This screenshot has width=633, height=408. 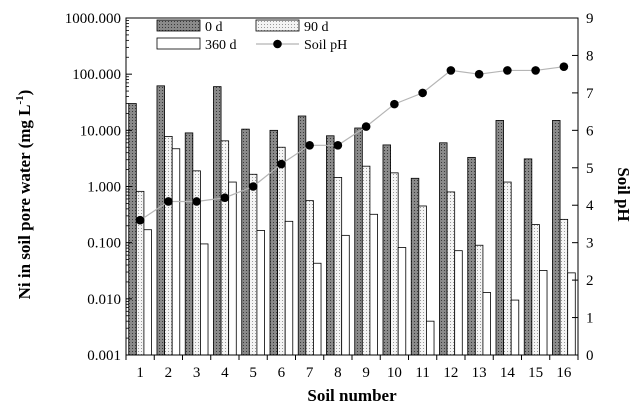 I want to click on y-axis-title-main: Ni in soil pore water (mg L, so click(x=24, y=201).